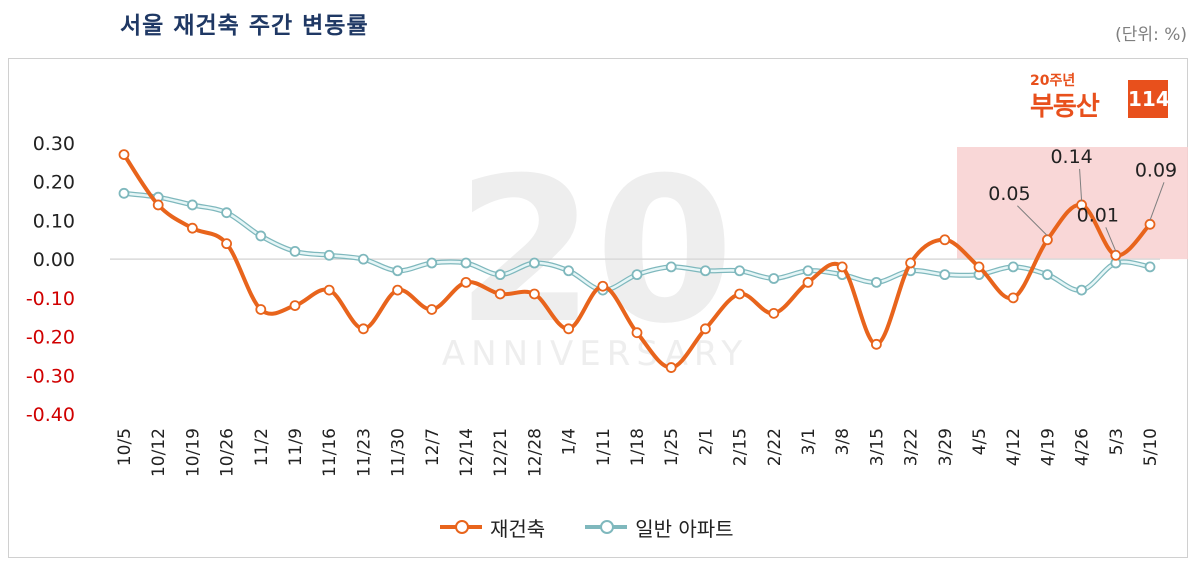  Describe the element at coordinates (638, 447) in the screenshot. I see `x-tick-label: 1/18` at that location.